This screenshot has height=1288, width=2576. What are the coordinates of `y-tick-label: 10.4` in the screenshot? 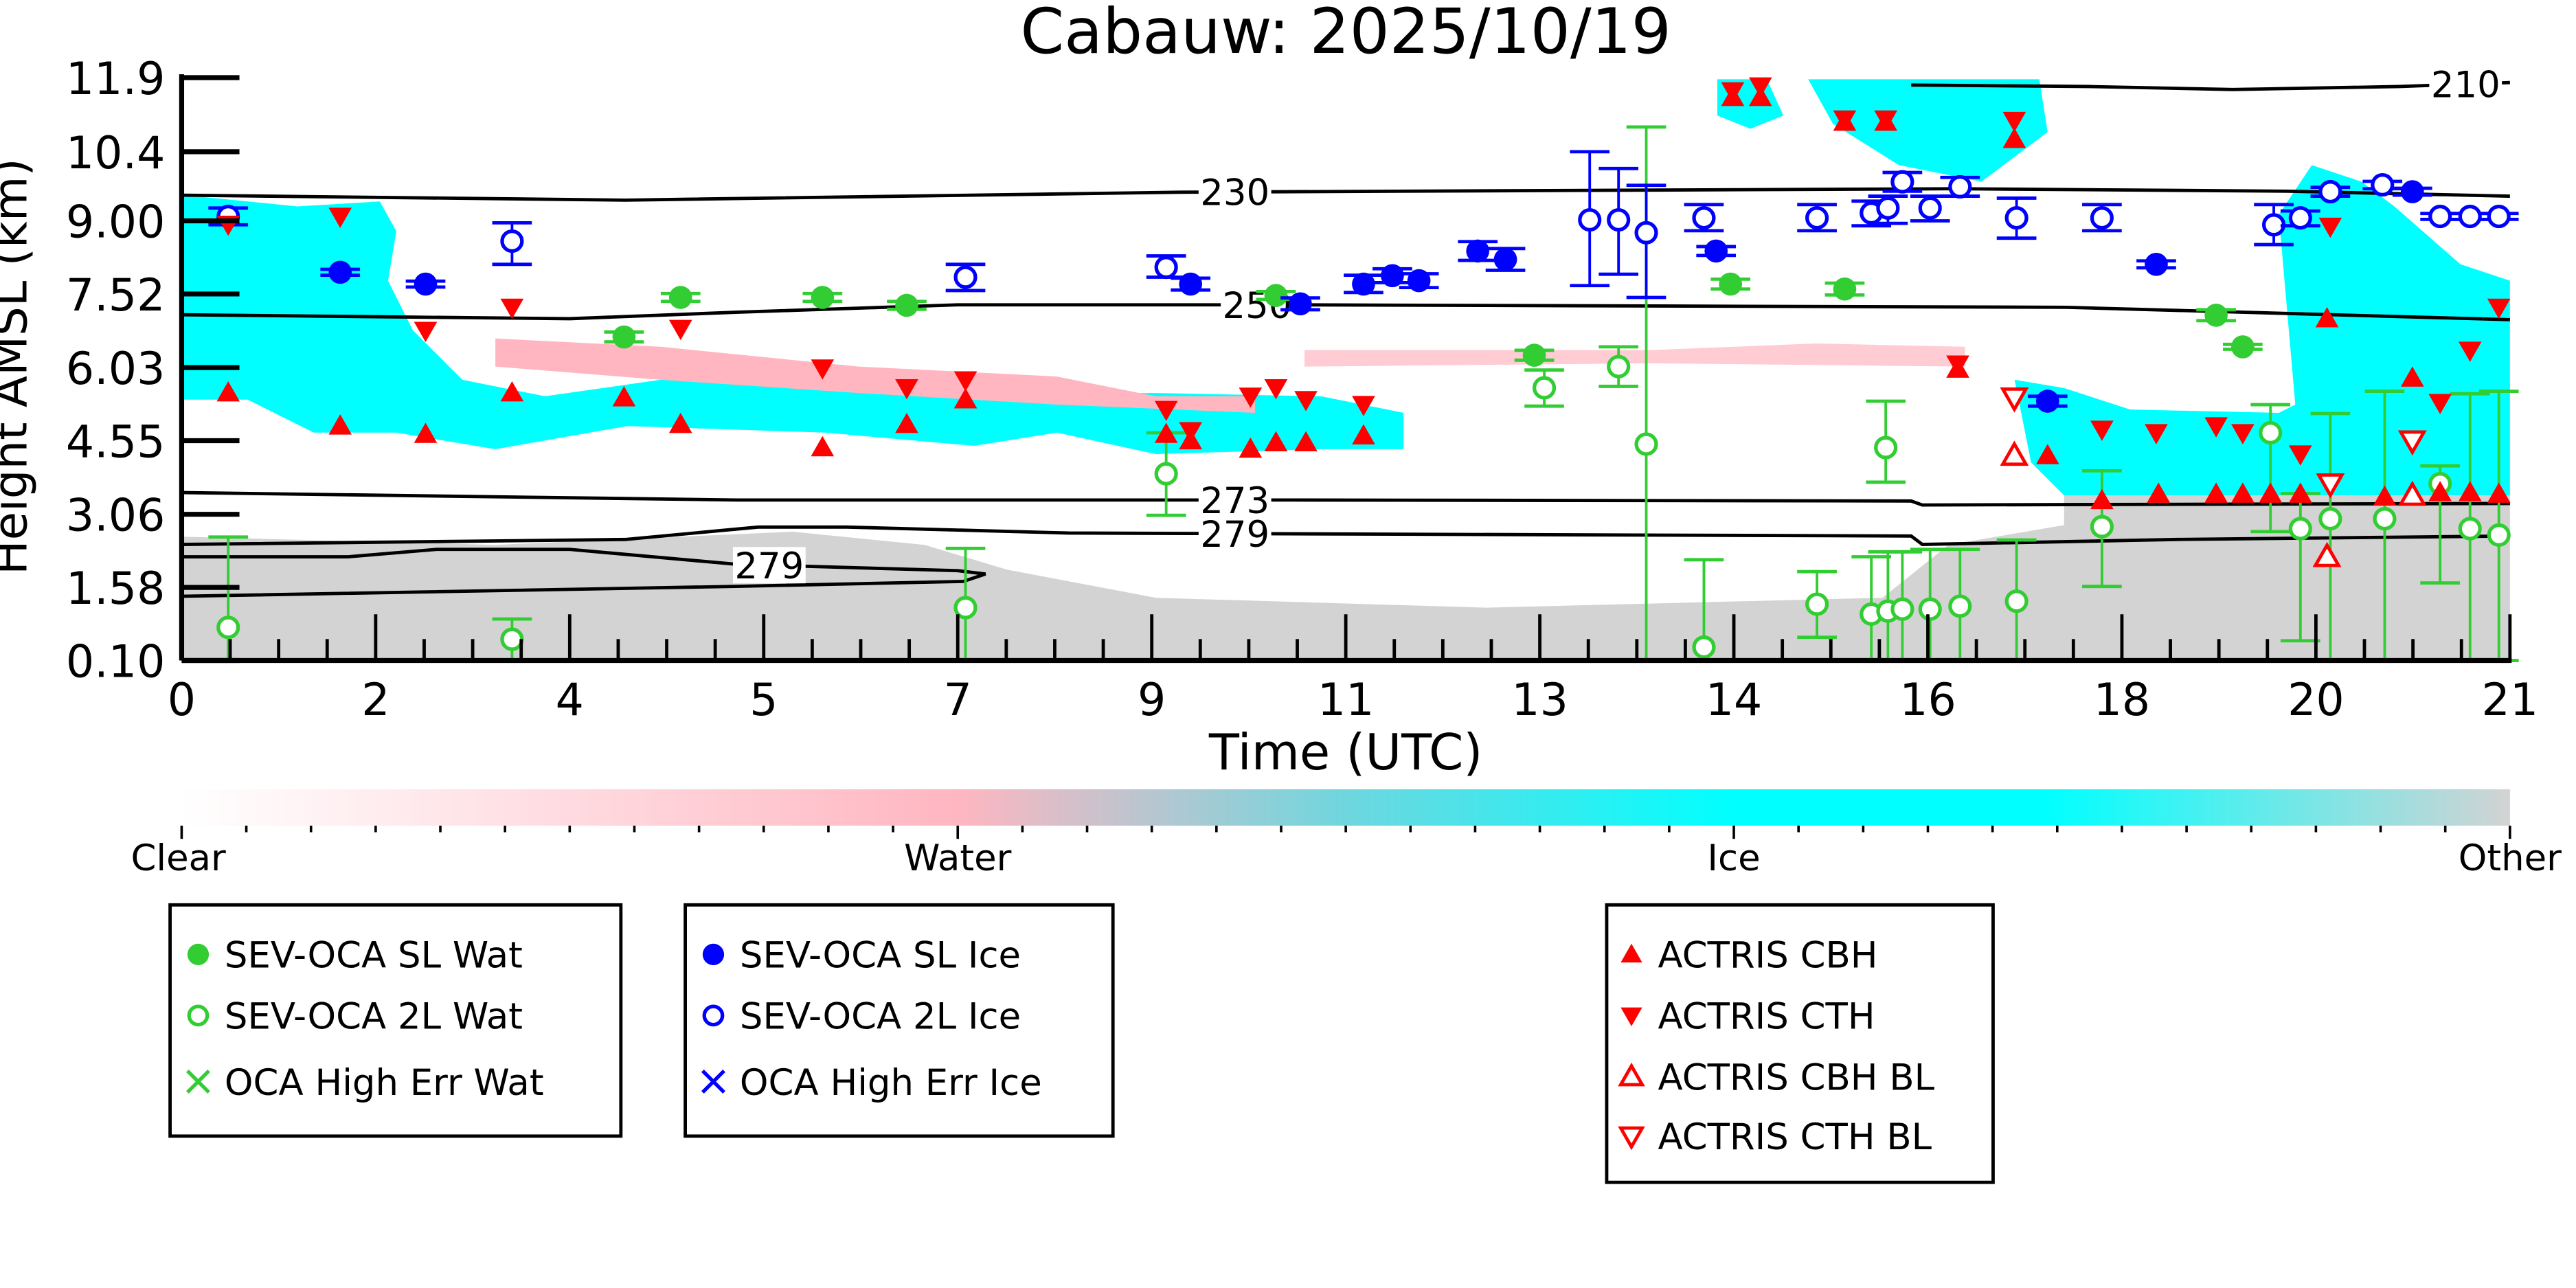 It's located at (115, 153).